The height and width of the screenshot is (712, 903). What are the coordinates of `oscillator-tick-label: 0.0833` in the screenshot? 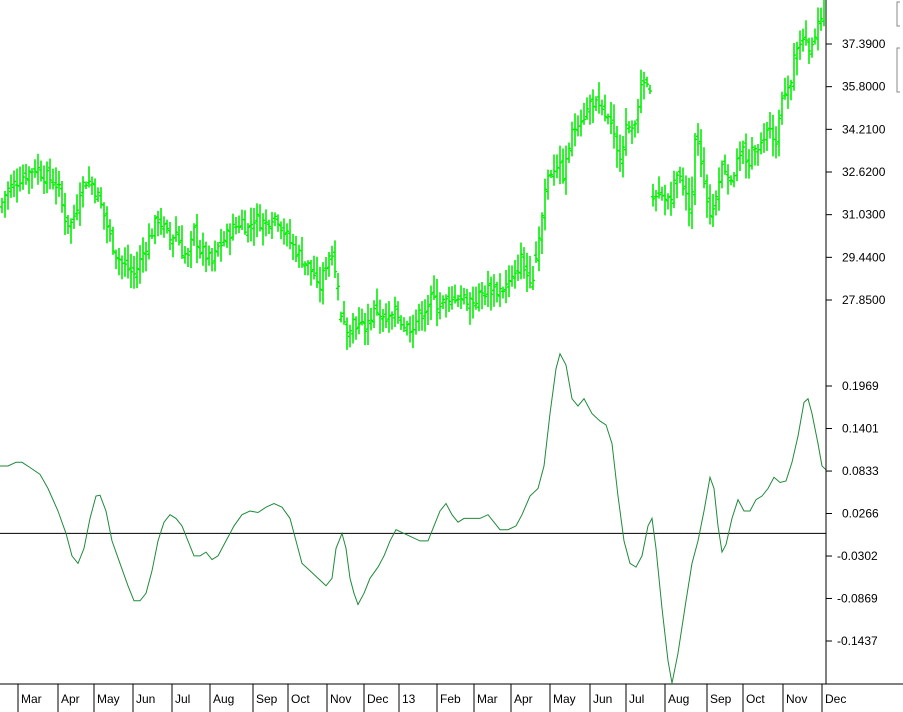 It's located at (860, 471).